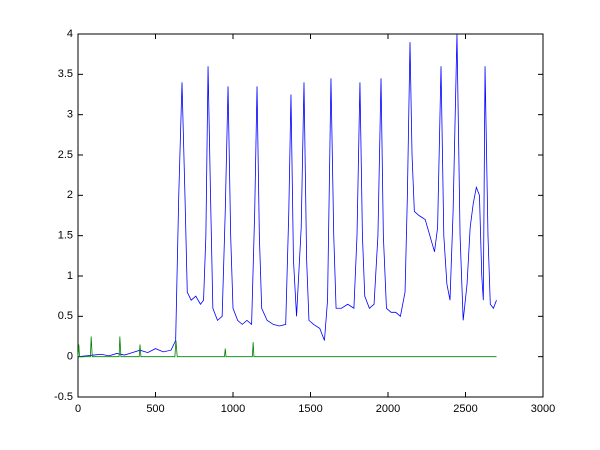 Image resolution: width=600 pixels, height=450 pixels. I want to click on y-tick-label: 0, so click(70, 357).